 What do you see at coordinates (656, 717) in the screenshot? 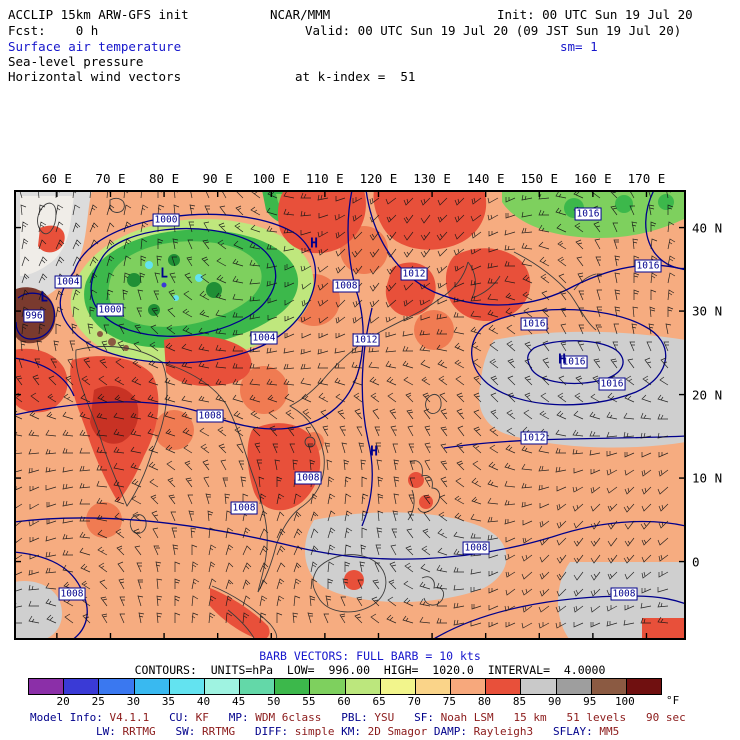
I see `model-info-token: 90 sec` at bounding box center [656, 717].